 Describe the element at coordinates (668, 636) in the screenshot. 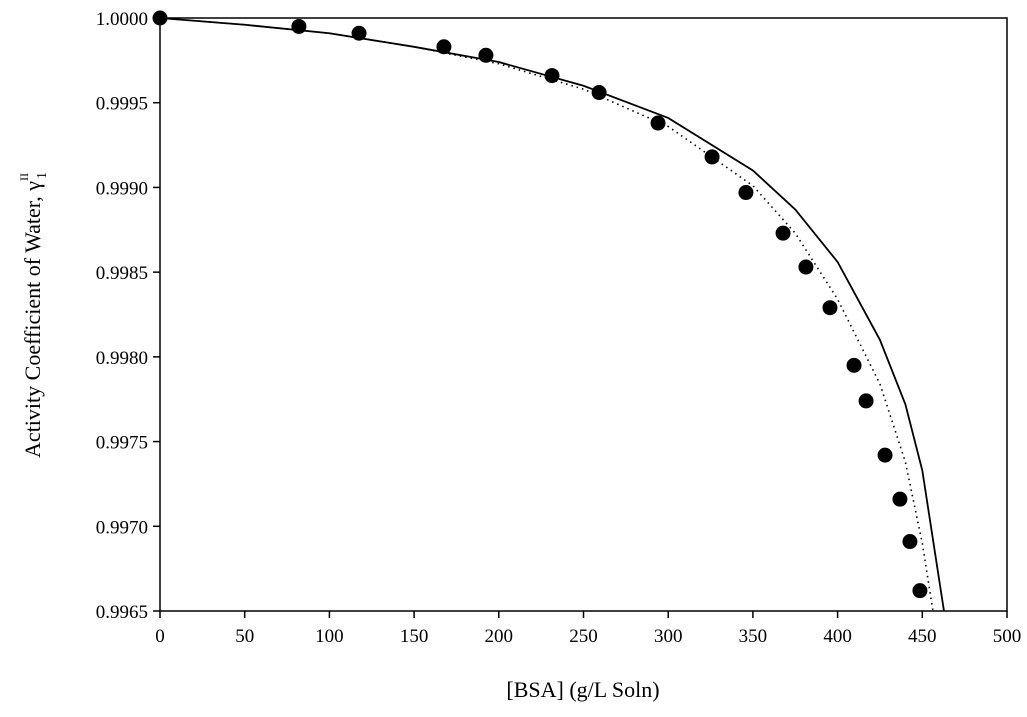

I see `x-tick-label: 300` at that location.